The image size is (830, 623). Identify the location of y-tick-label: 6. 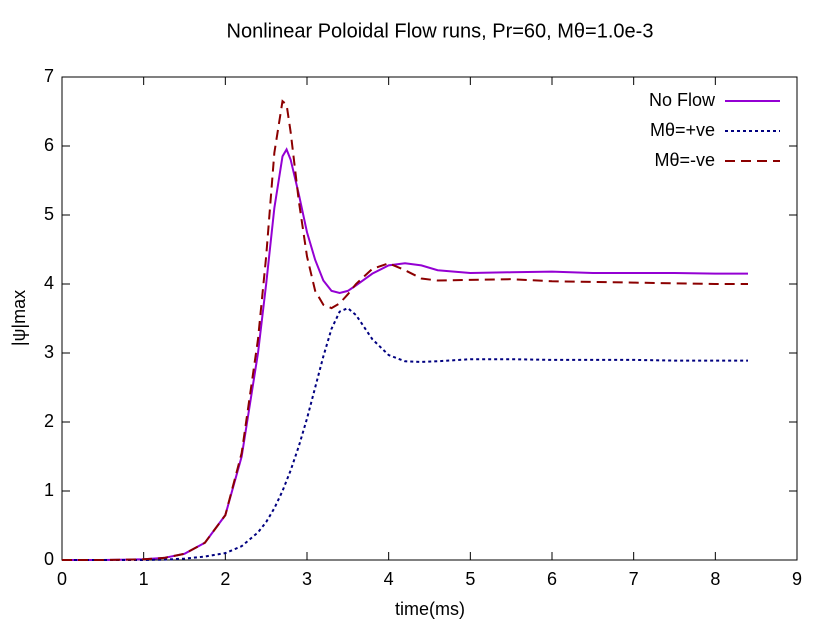
(49, 145).